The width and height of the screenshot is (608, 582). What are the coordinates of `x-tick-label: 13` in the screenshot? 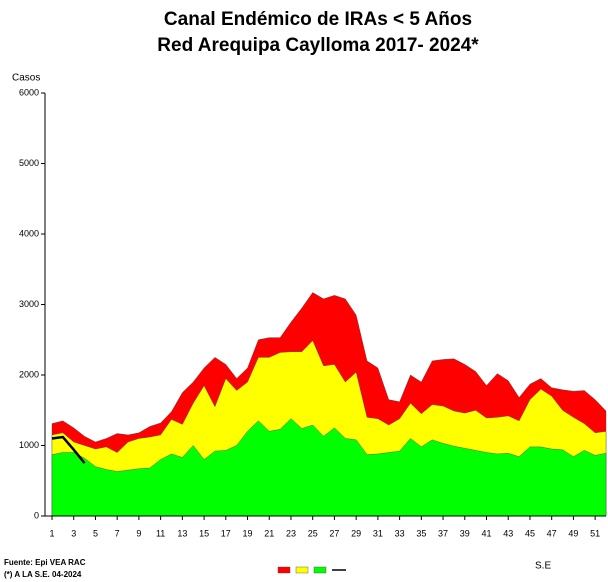 It's located at (182, 533).